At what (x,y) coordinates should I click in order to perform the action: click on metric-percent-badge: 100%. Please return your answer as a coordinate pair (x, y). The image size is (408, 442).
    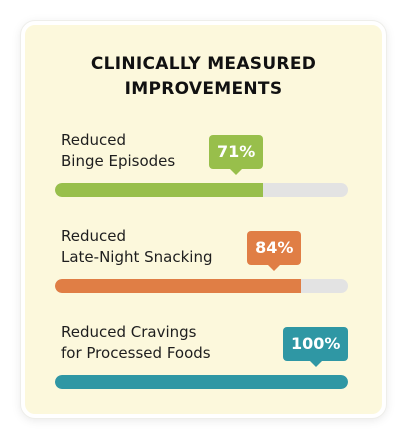
    Looking at the image, I should click on (316, 347).